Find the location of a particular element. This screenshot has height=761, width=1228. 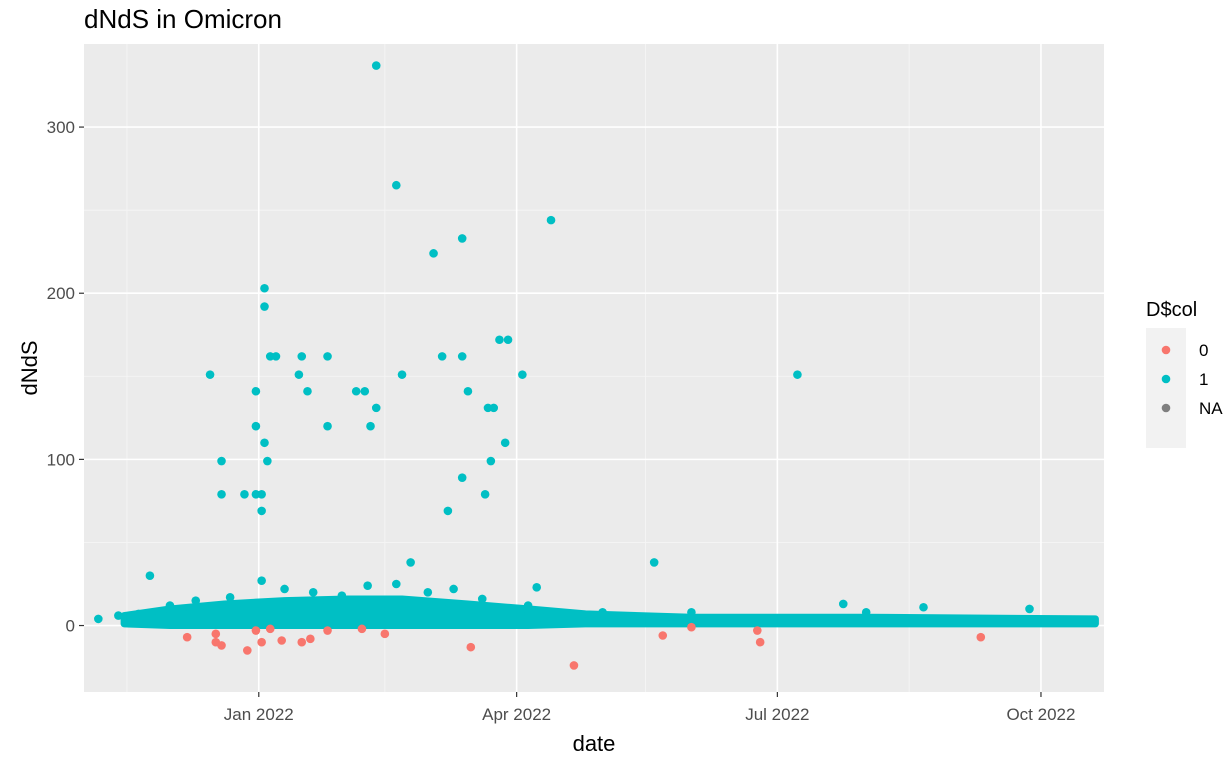

legend-label: 1 is located at coordinates (1203, 379).